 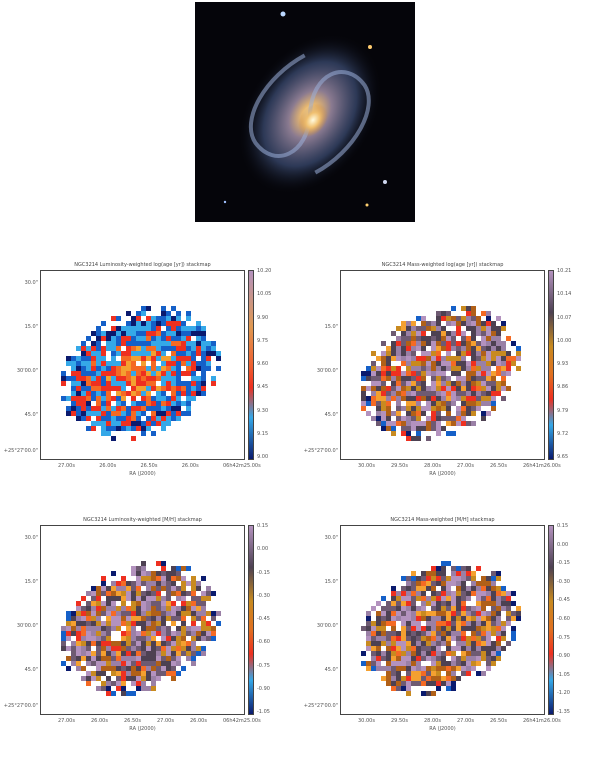 What do you see at coordinates (442, 620) in the screenshot?
I see `stackmap-plot` at bounding box center [442, 620].